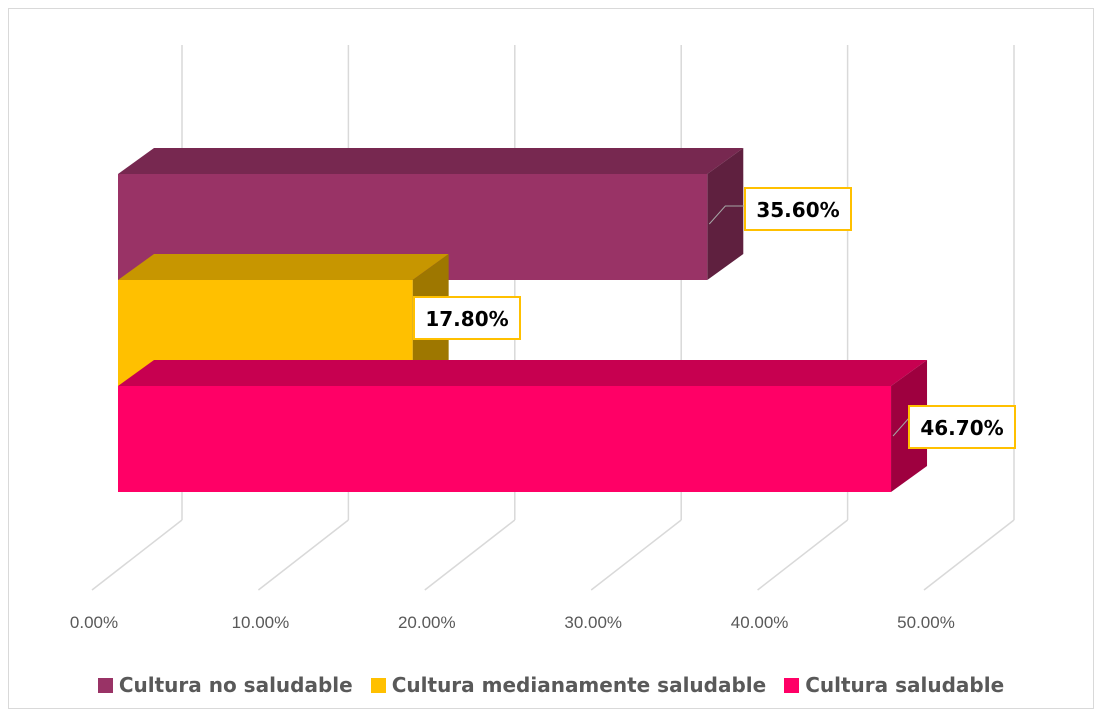 The height and width of the screenshot is (717, 1102). What do you see at coordinates (430, 161) in the screenshot?
I see `bar-top-cultura-no-saludable` at bounding box center [430, 161].